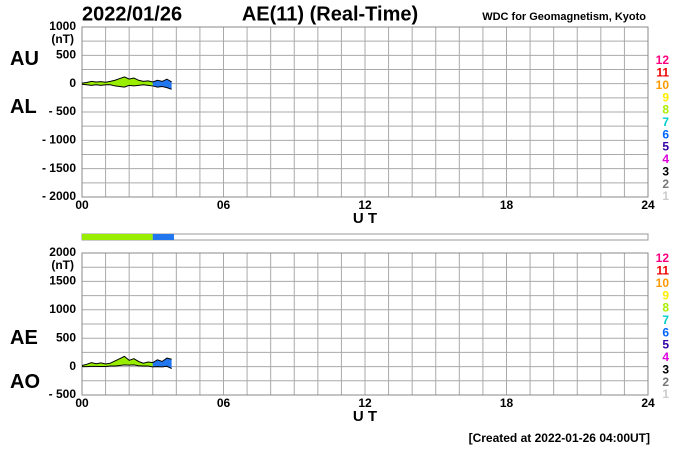 Image resolution: width=700 pixels, height=450 pixels. I want to click on y-tick-label: 2000, so click(62, 252).